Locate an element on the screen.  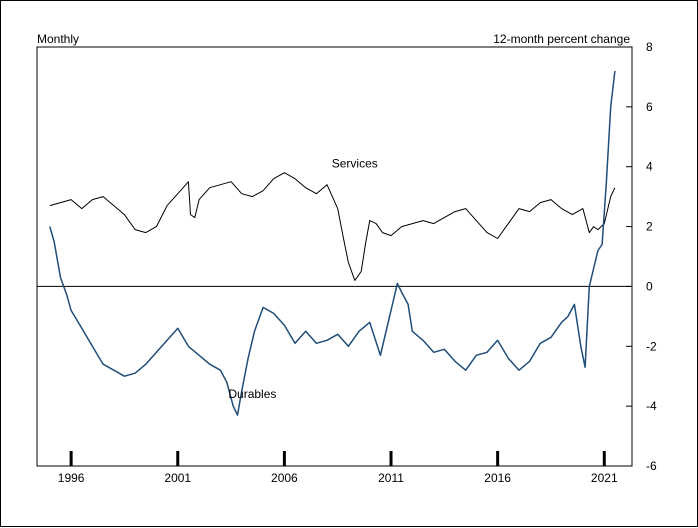
x-tick-label: 1996 is located at coordinates (71, 478).